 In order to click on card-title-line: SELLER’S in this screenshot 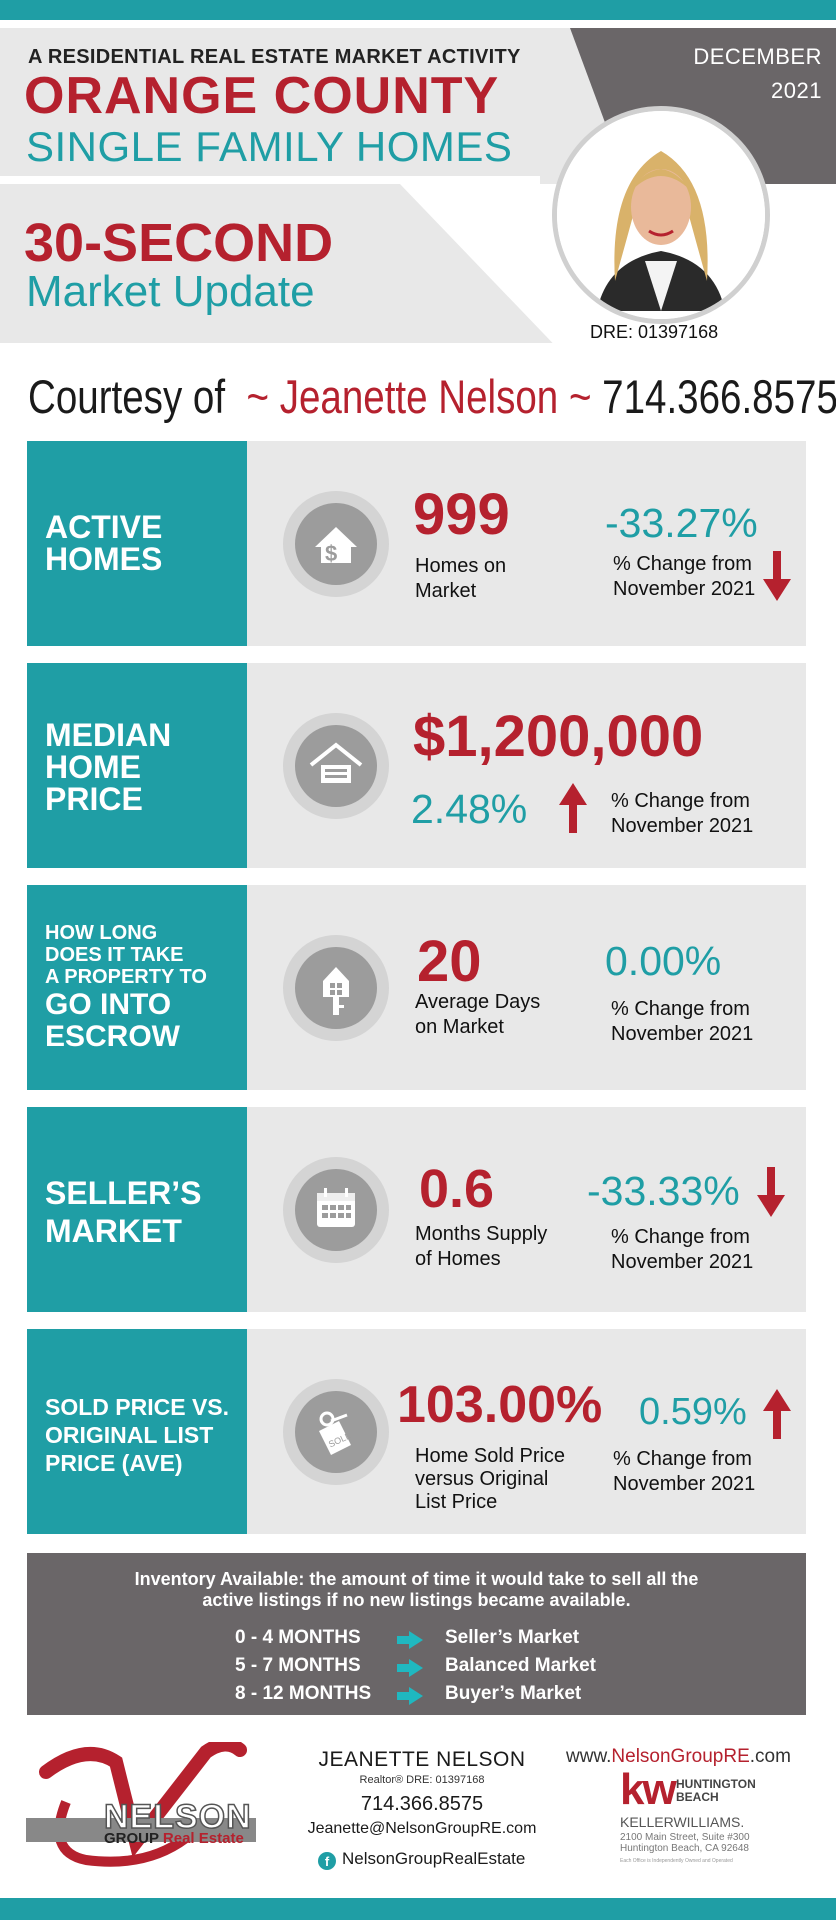, I will do `click(123, 1193)`.